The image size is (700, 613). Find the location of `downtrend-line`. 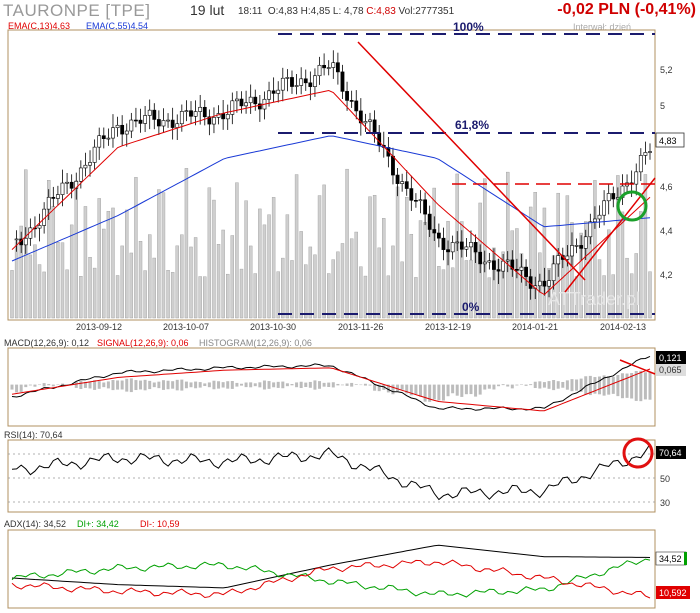

downtrend-line is located at coordinates (471, 161).